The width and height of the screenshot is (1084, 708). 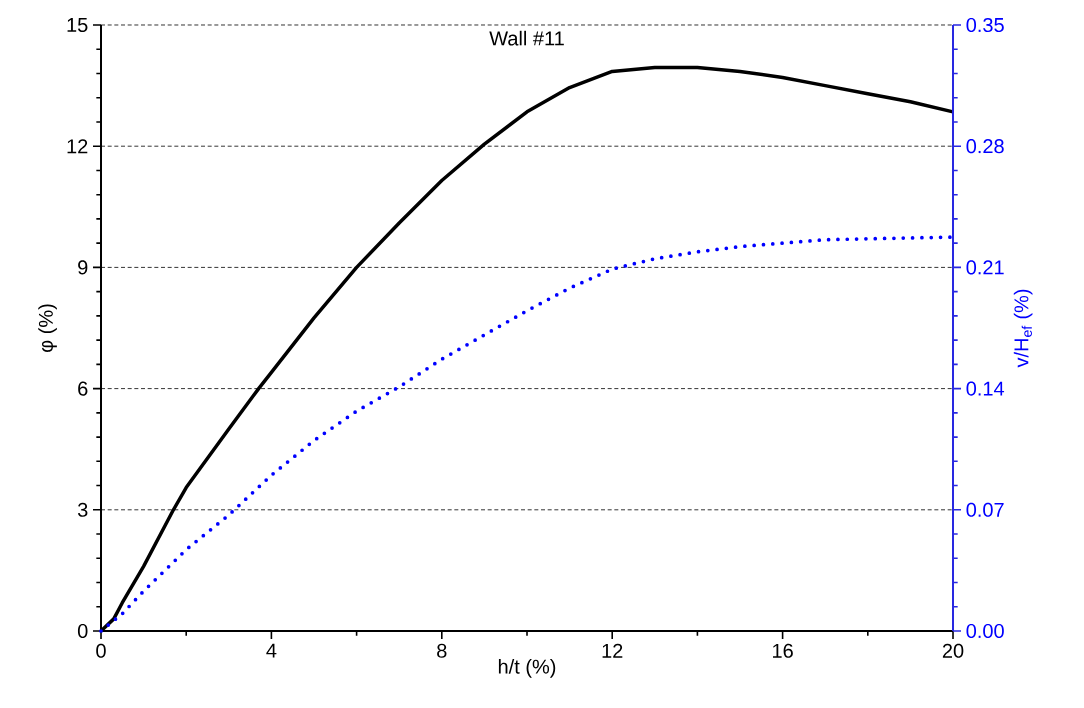 I want to click on x-tick-label: 12, so click(x=612, y=650).